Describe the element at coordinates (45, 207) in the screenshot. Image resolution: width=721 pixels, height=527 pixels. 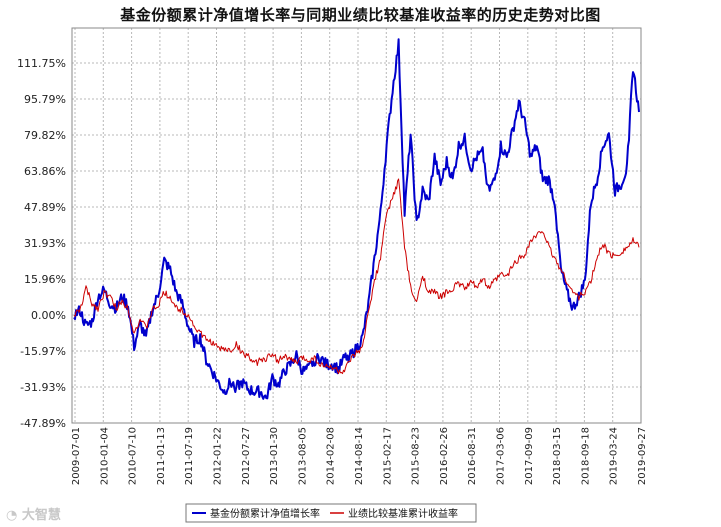
I see `y-tick-label: 47.89%` at that location.